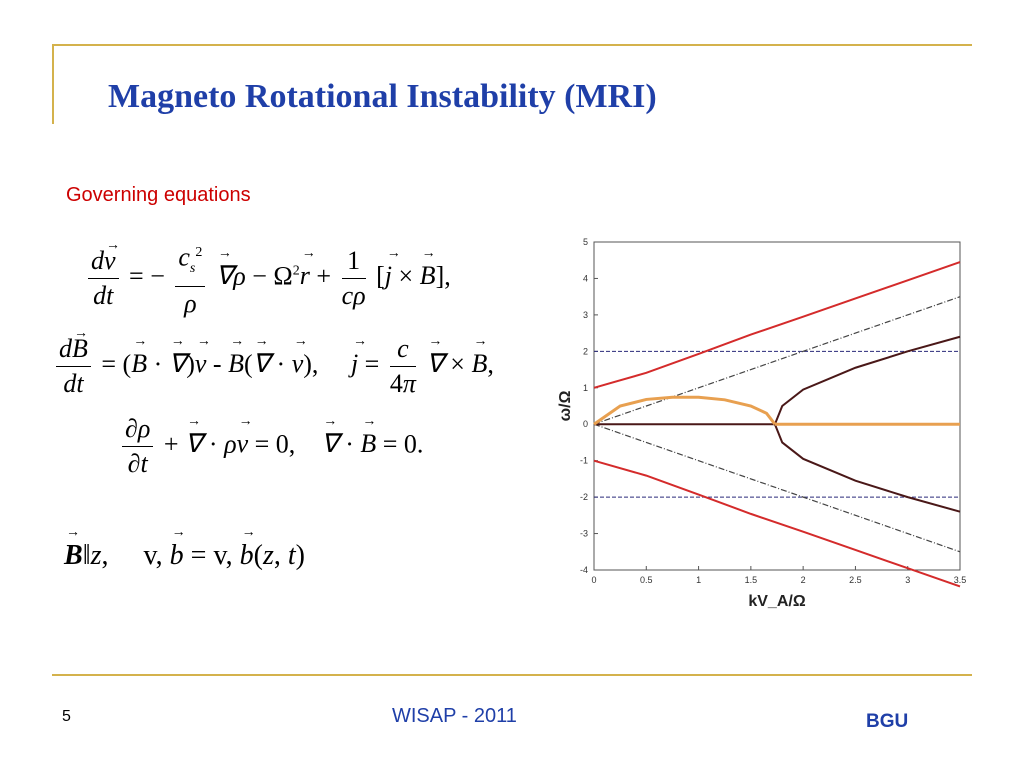  What do you see at coordinates (584, 534) in the screenshot?
I see `y-tick-label: -3` at bounding box center [584, 534].